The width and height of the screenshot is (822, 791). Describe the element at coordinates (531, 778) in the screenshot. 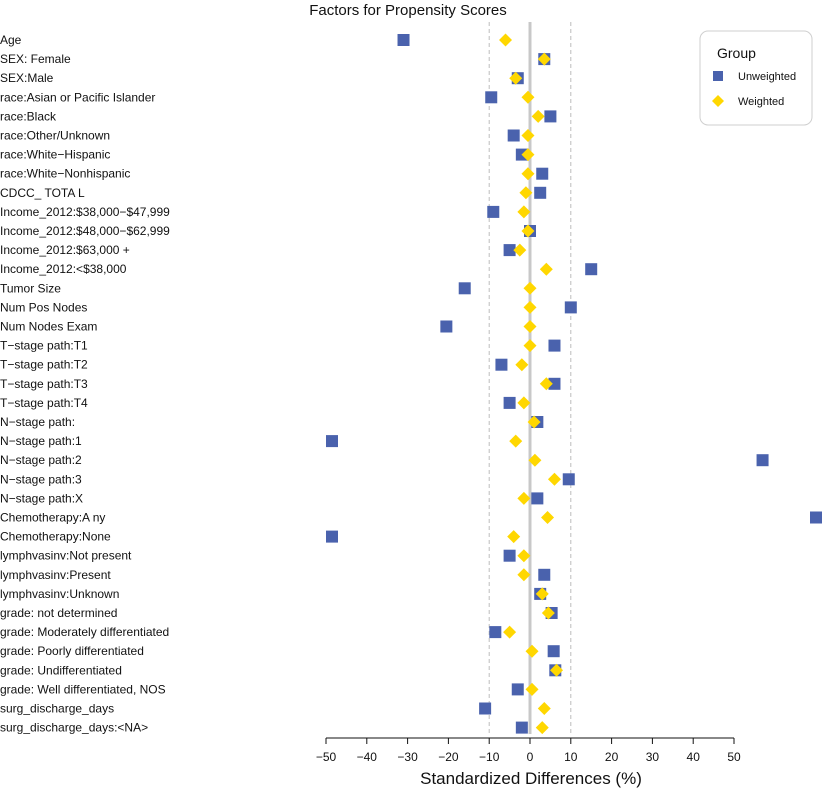

I see `x-axis-label: Standardized Differences (%)` at that location.